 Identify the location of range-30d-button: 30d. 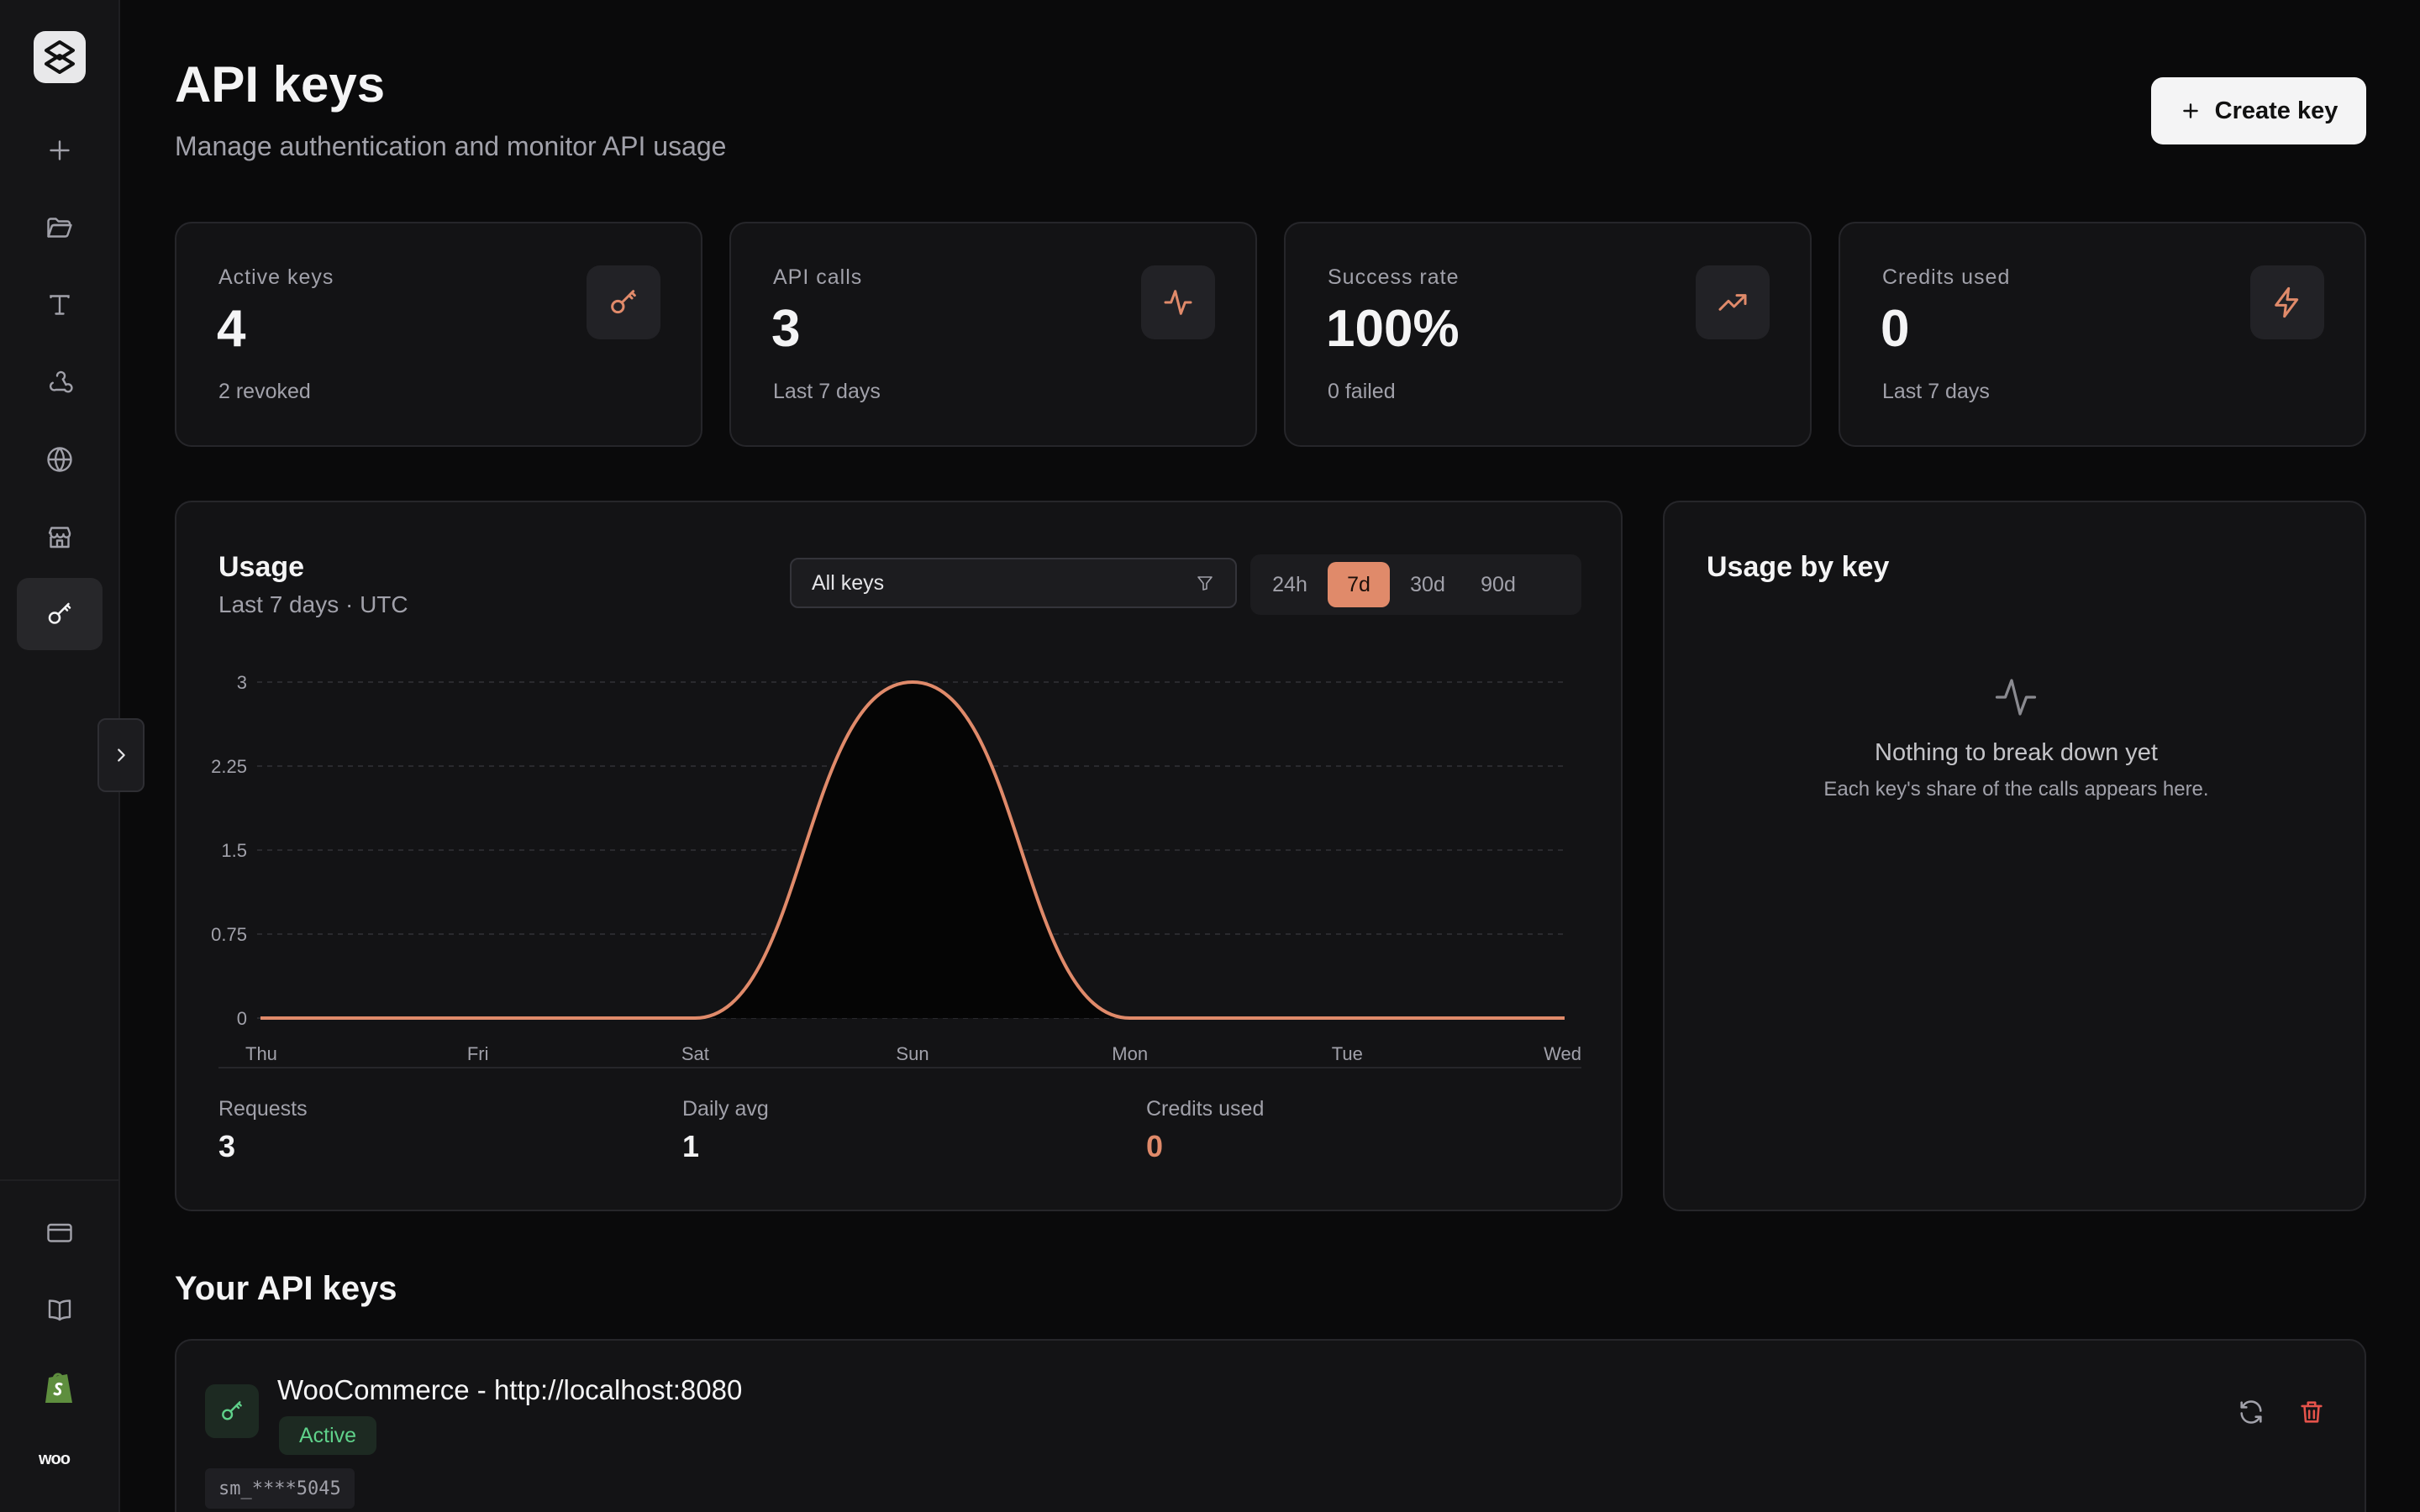
(1427, 584).